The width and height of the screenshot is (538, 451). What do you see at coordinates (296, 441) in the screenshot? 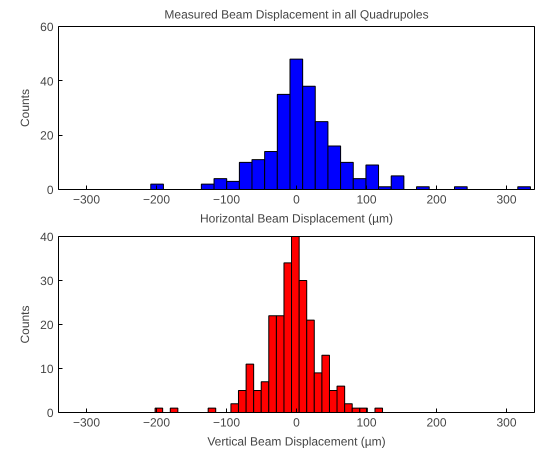
I see `x-axis-title: Vertical Beam Displacement (µm)` at bounding box center [296, 441].